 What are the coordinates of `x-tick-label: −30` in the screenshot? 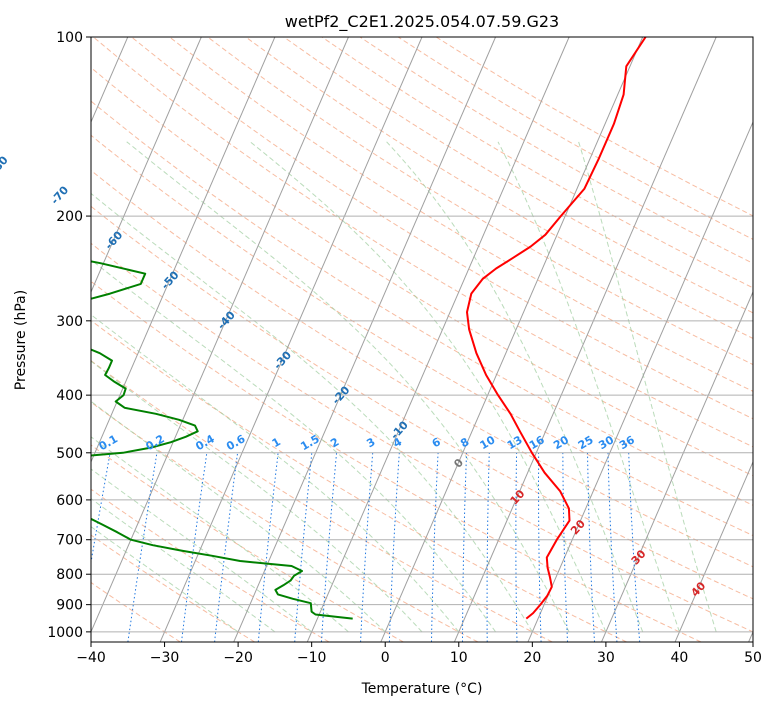 It's located at (165, 658).